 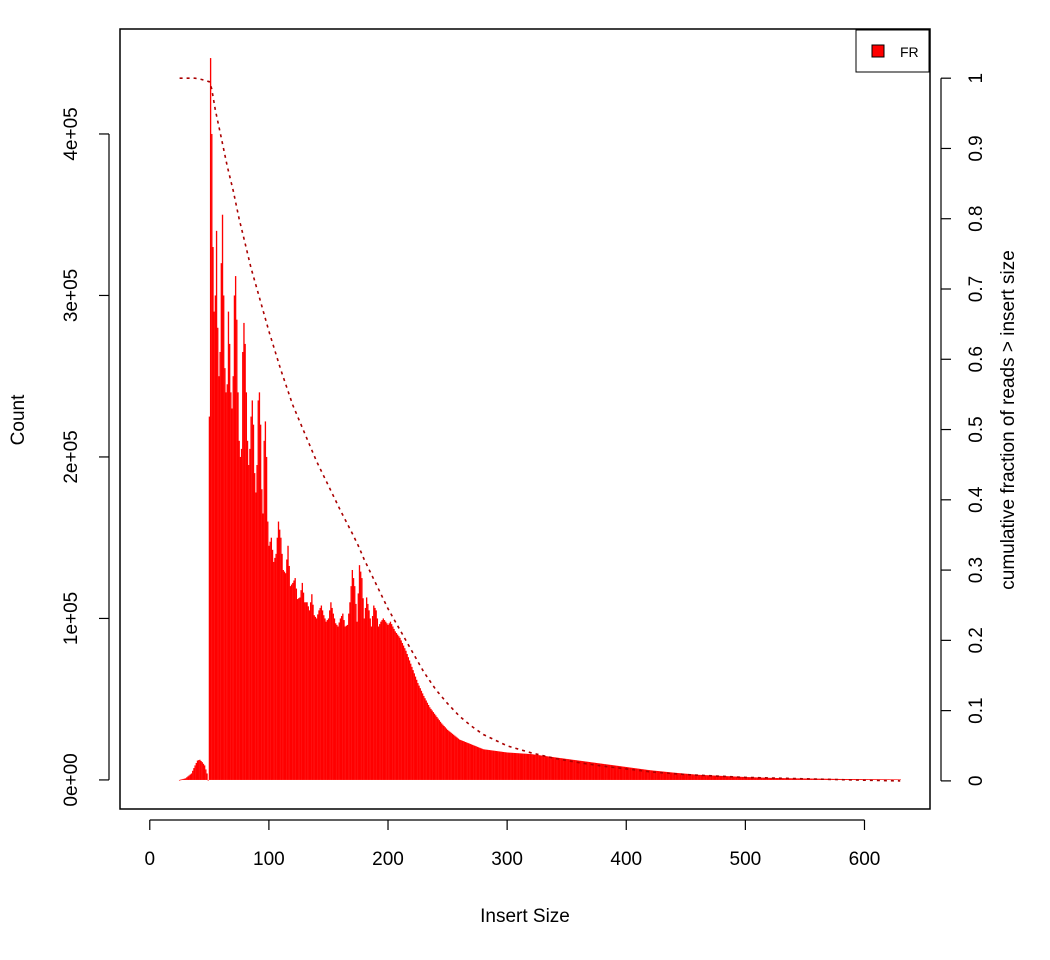 I want to click on x-axis: 0 100 200 300 400 500 600, so click(x=512, y=844).